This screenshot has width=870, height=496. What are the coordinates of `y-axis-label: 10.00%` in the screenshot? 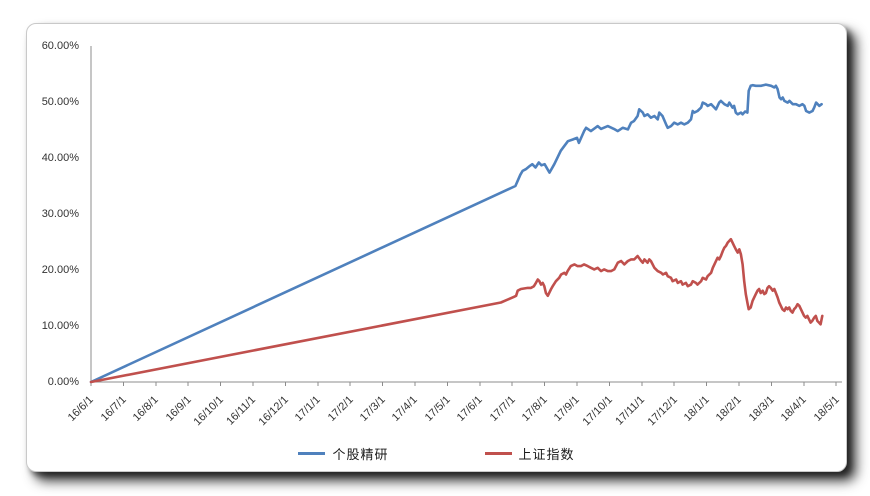 It's located at (60, 326).